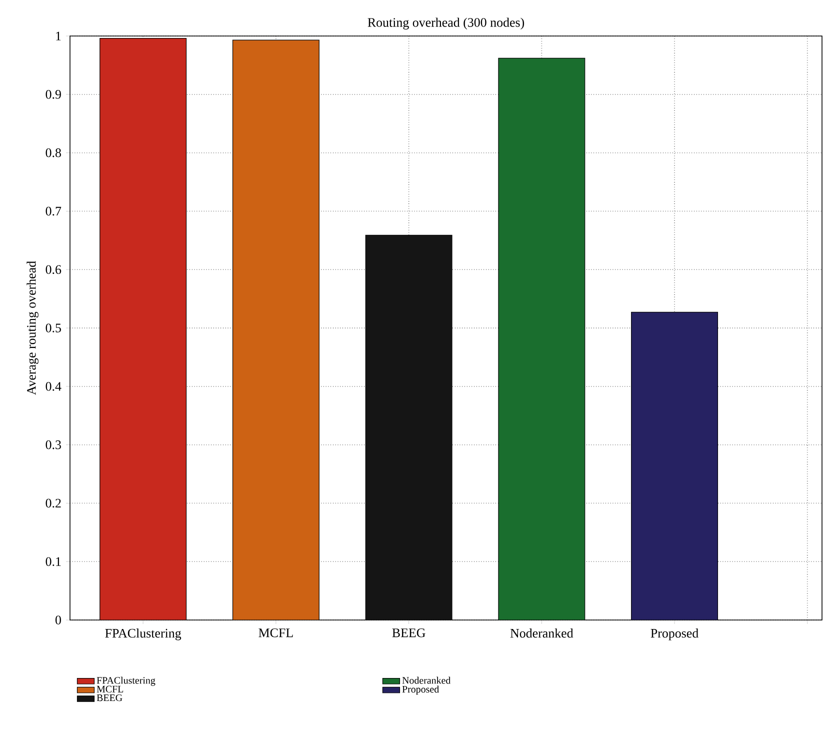  Describe the element at coordinates (426, 680) in the screenshot. I see `legend-label: Noderanked` at that location.